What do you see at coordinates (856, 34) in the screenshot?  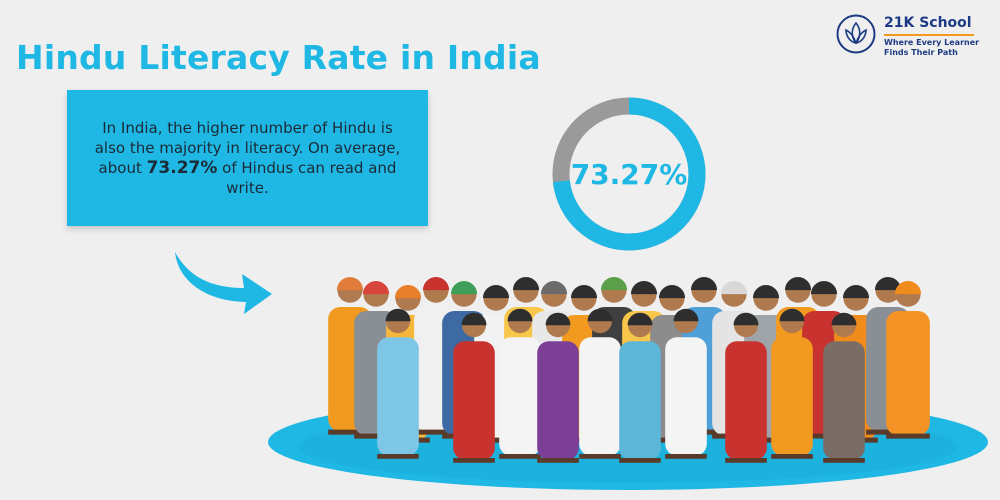 I see `lotus-icon` at bounding box center [856, 34].